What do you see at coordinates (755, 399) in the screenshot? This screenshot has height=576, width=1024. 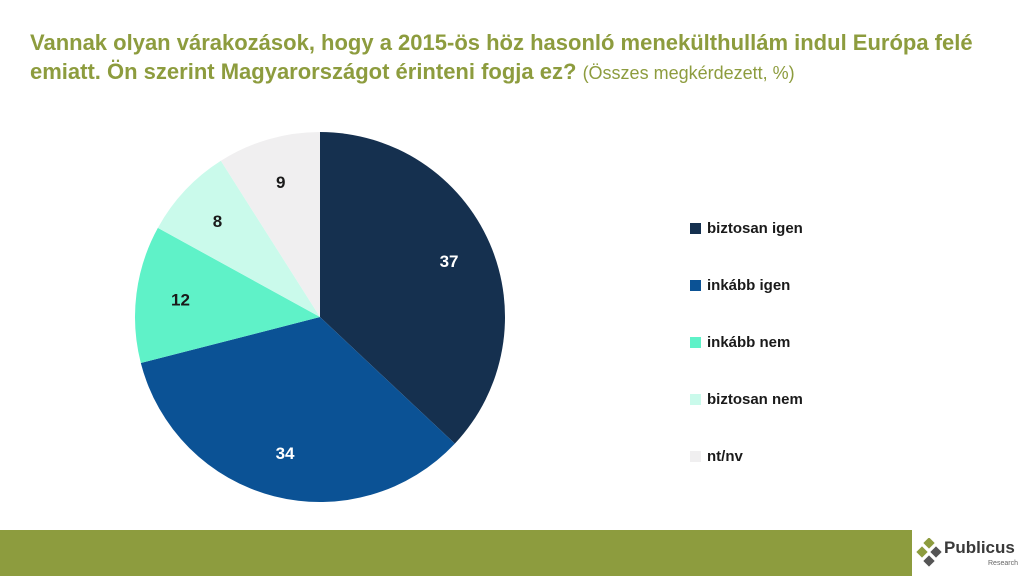 I see `legend-label: biztosan nem` at bounding box center [755, 399].